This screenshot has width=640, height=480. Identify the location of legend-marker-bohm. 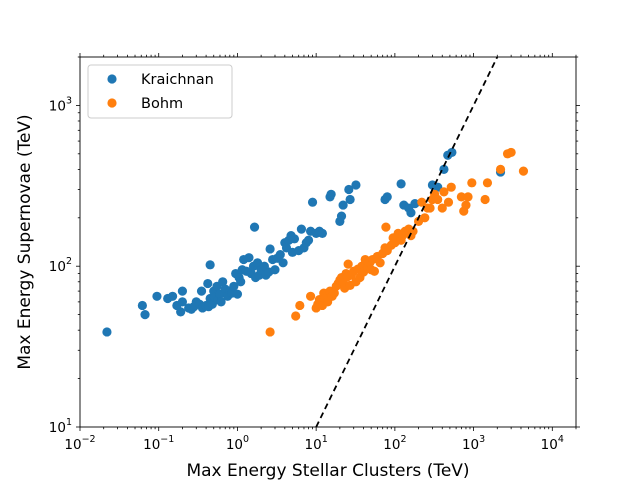
(112, 103).